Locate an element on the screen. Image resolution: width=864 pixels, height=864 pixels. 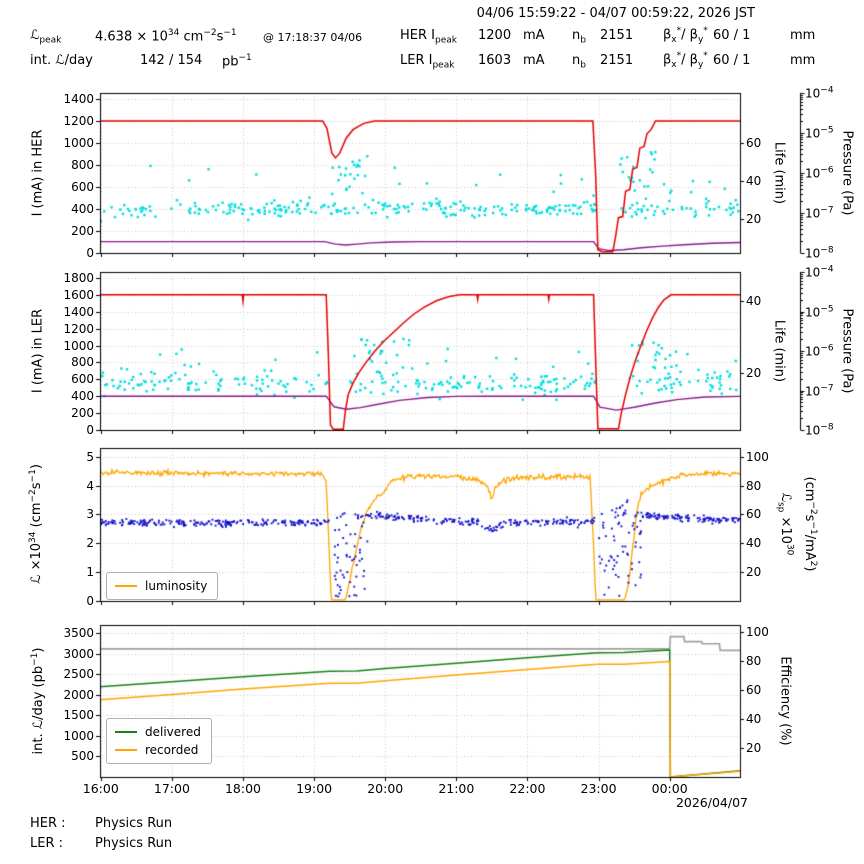
ler-ytick-label: 800 is located at coordinates (82, 362).